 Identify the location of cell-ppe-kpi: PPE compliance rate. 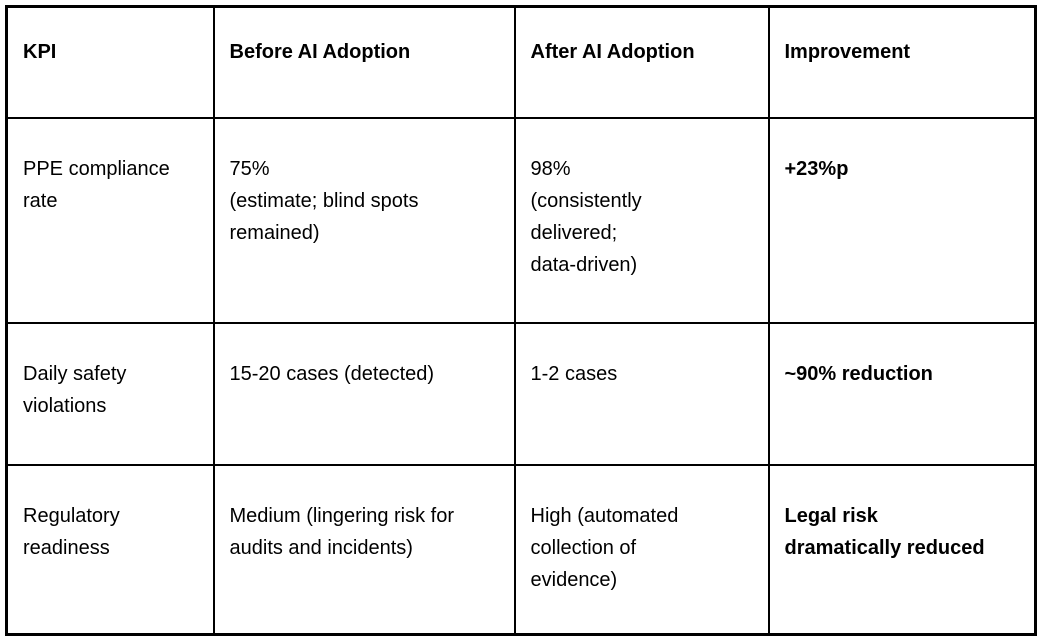
(110, 220).